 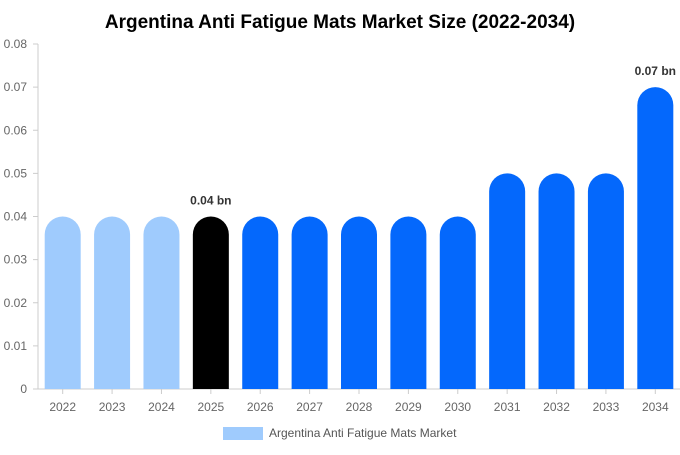 What do you see at coordinates (161, 303) in the screenshot?
I see `bar-2024` at bounding box center [161, 303].